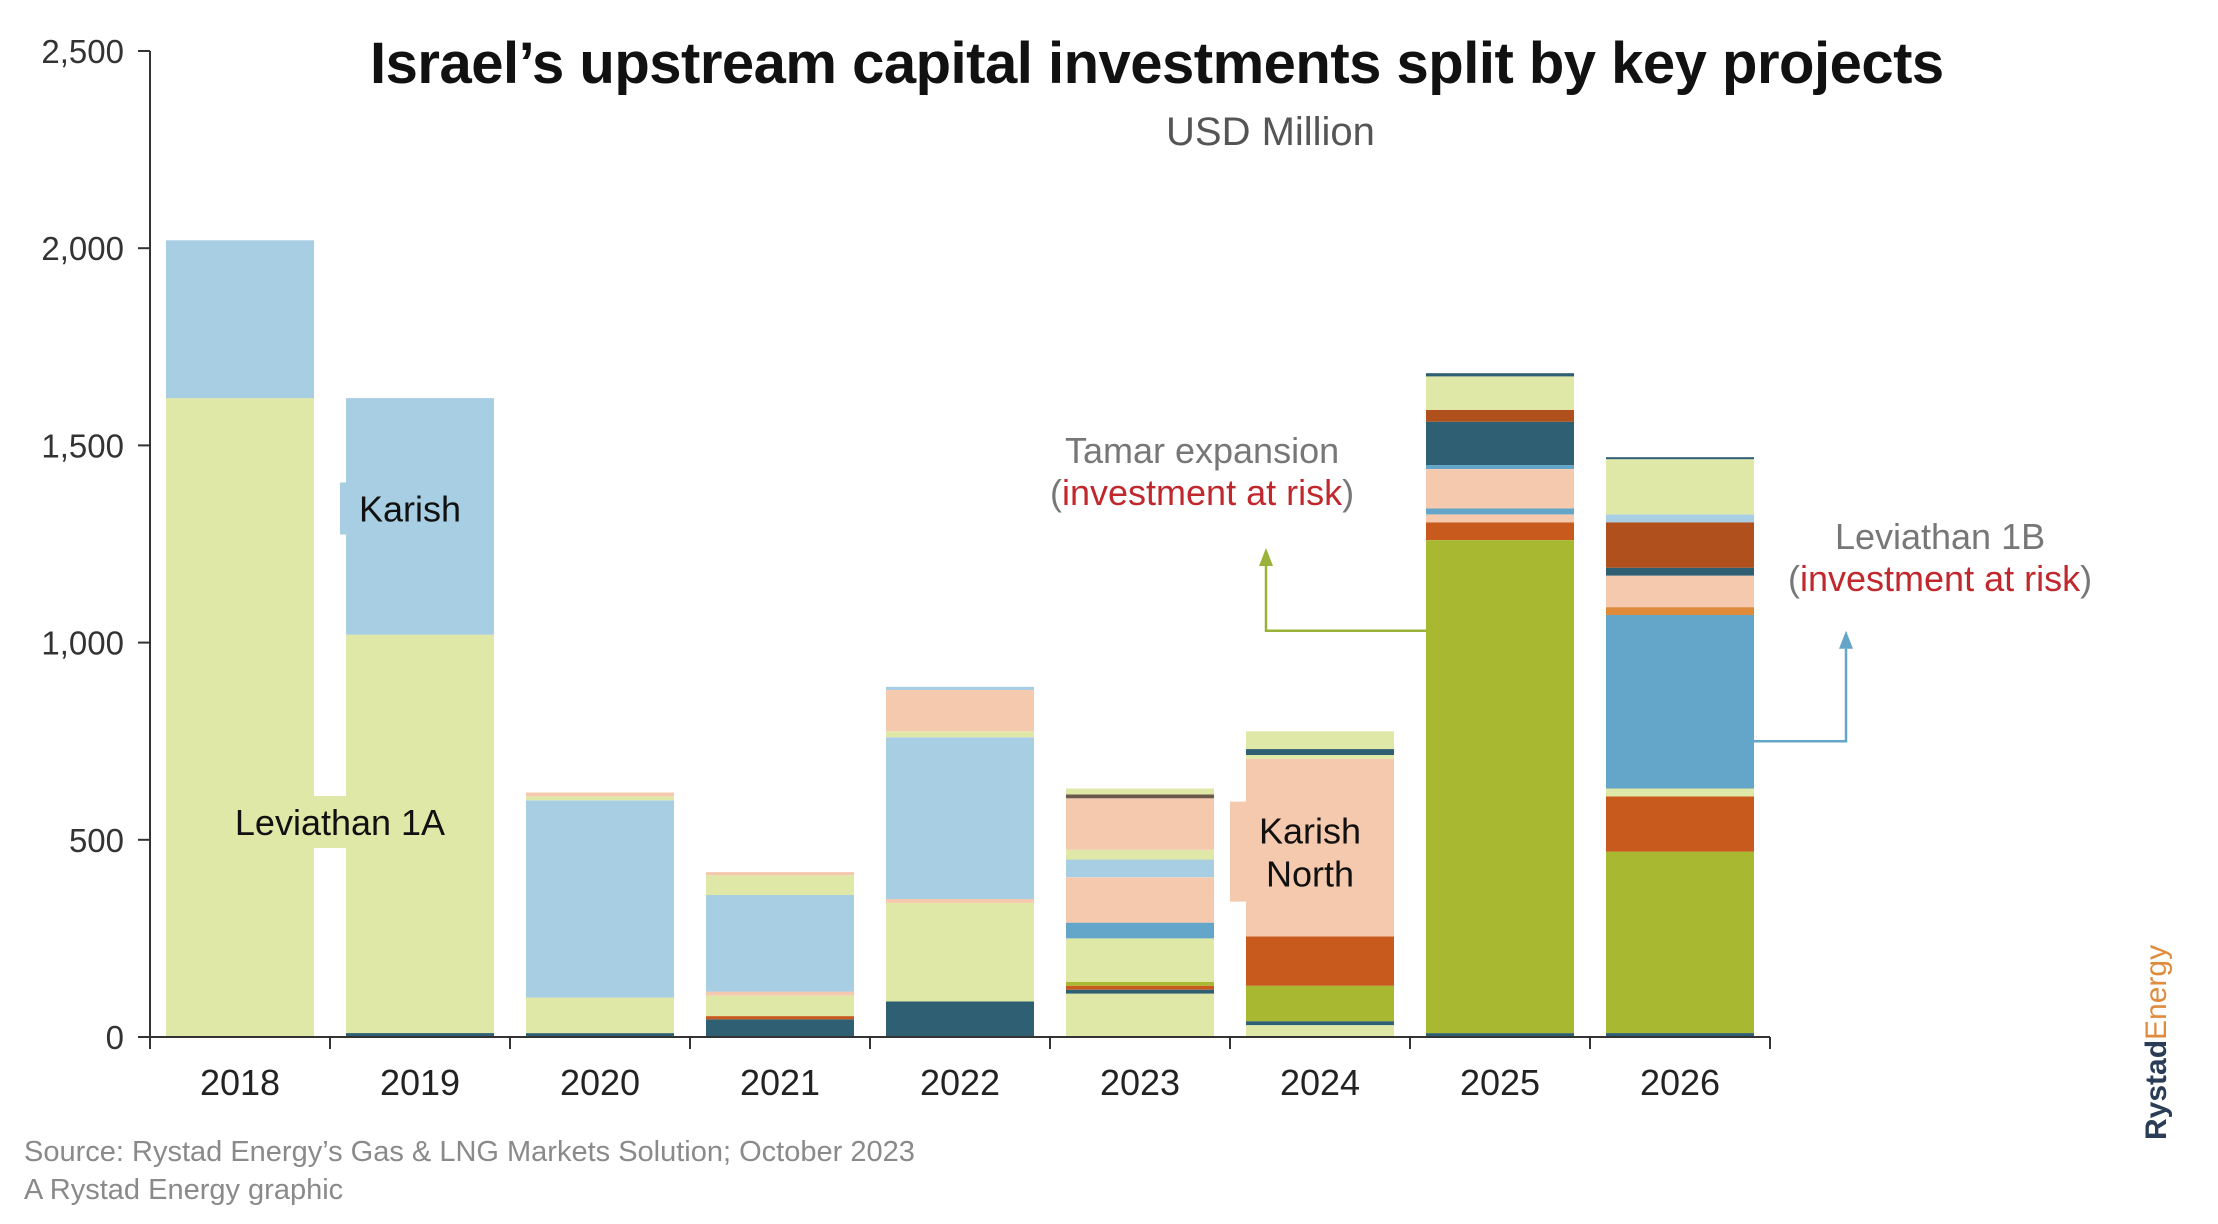 The width and height of the screenshot is (2218, 1224). I want to click on x-tick-label: 2018, so click(240, 1082).